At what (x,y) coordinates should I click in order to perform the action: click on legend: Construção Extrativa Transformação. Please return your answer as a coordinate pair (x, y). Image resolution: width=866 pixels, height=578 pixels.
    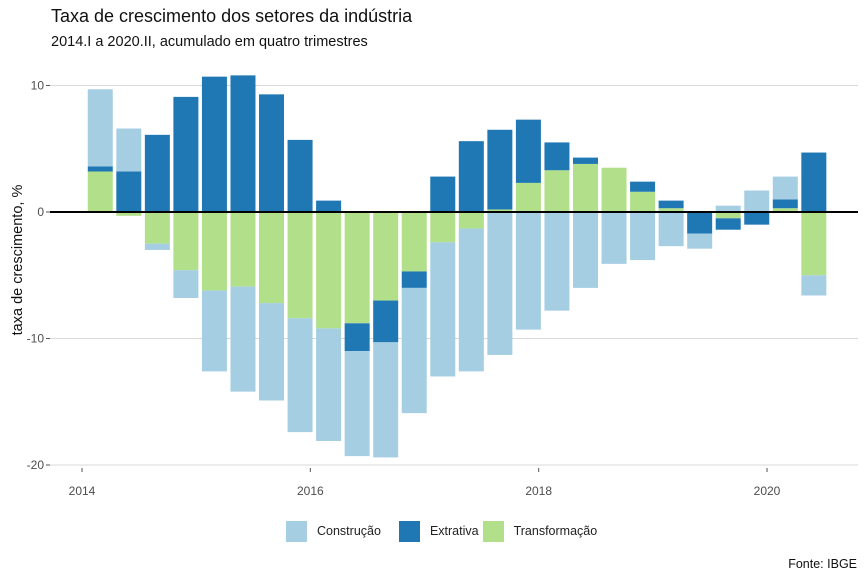
    Looking at the image, I should click on (450, 531).